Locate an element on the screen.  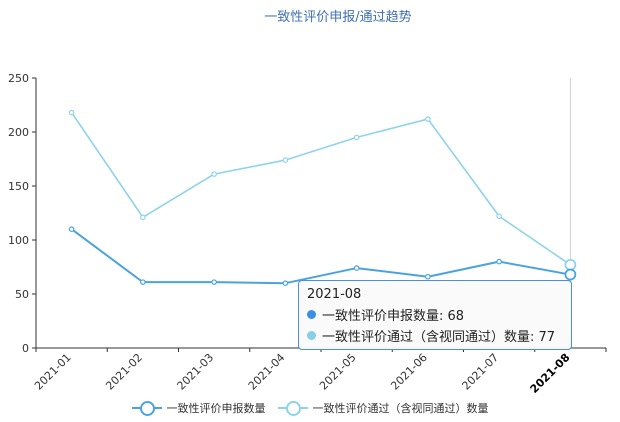
x-tick-label: 2021-06 is located at coordinates (409, 372).